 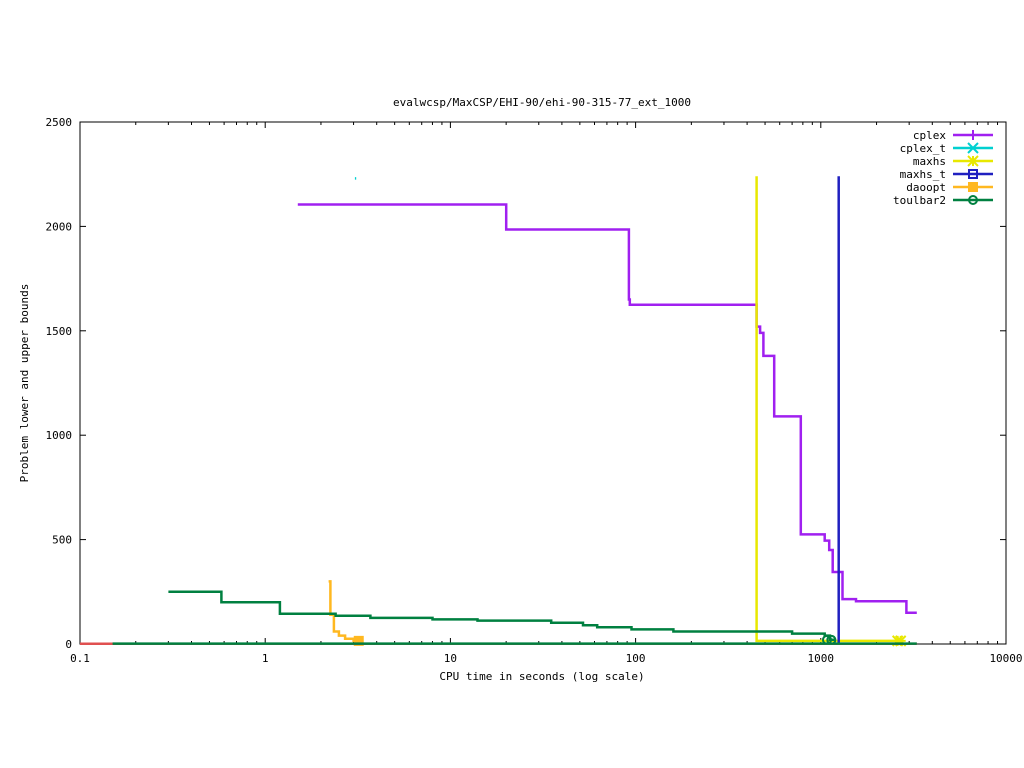 I want to click on series-marker-daoopt, so click(x=358, y=640).